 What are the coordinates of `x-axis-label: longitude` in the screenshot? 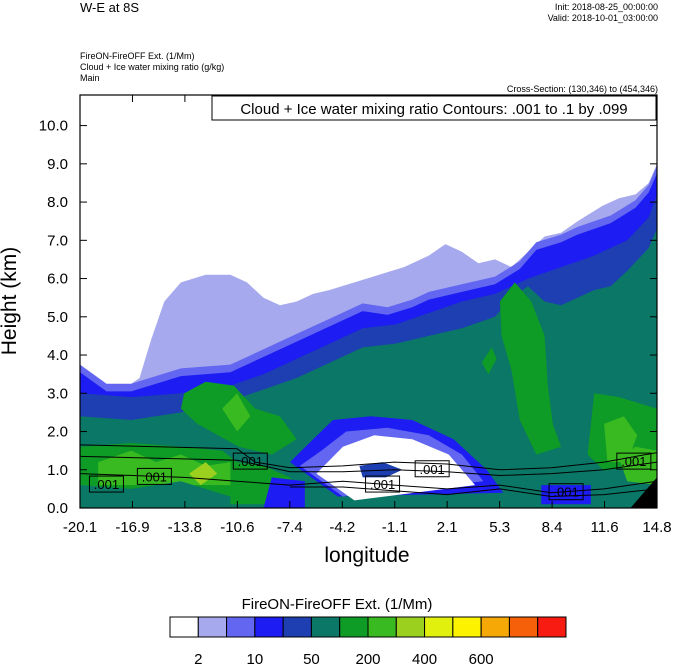 It's located at (366, 555).